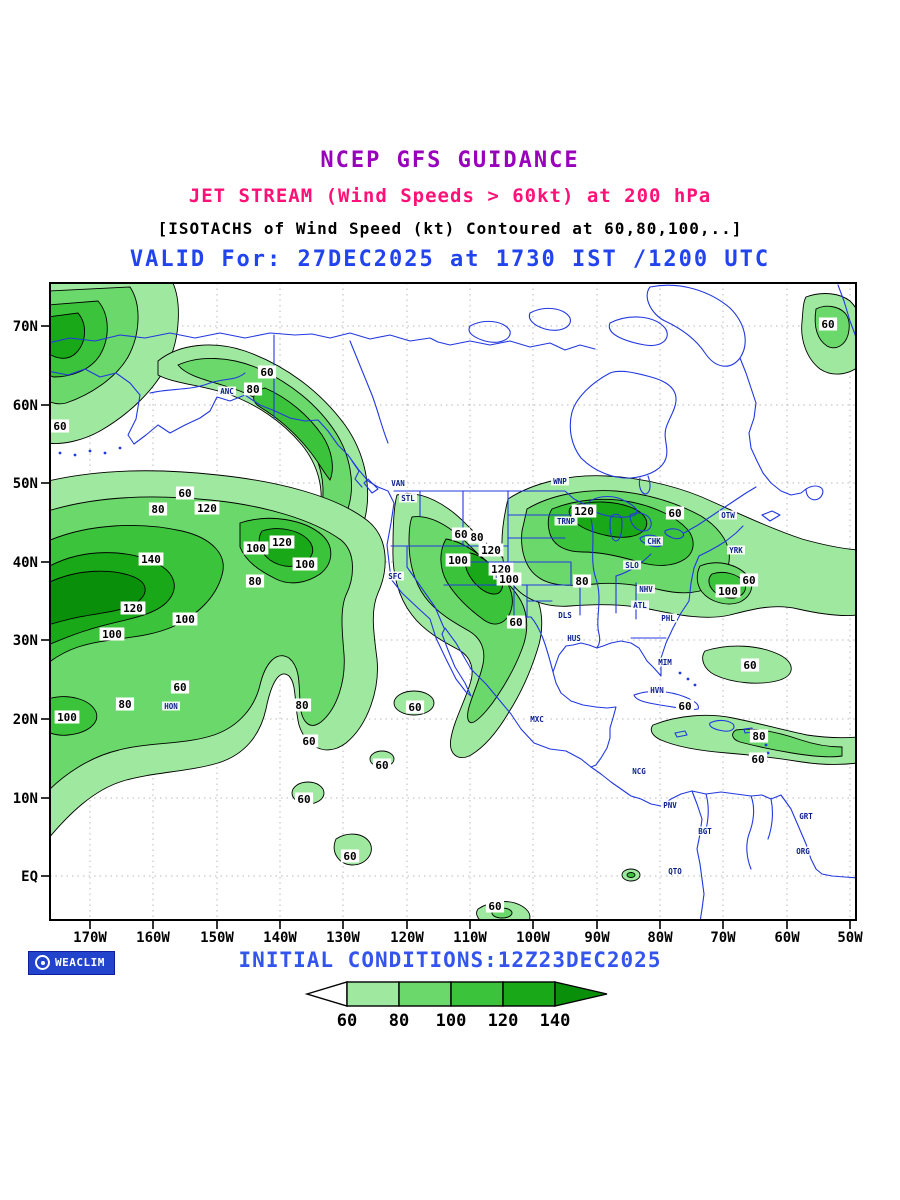 The image size is (900, 1200). What do you see at coordinates (25, 799) in the screenshot?
I see `lat-axis-label: 10N` at bounding box center [25, 799].